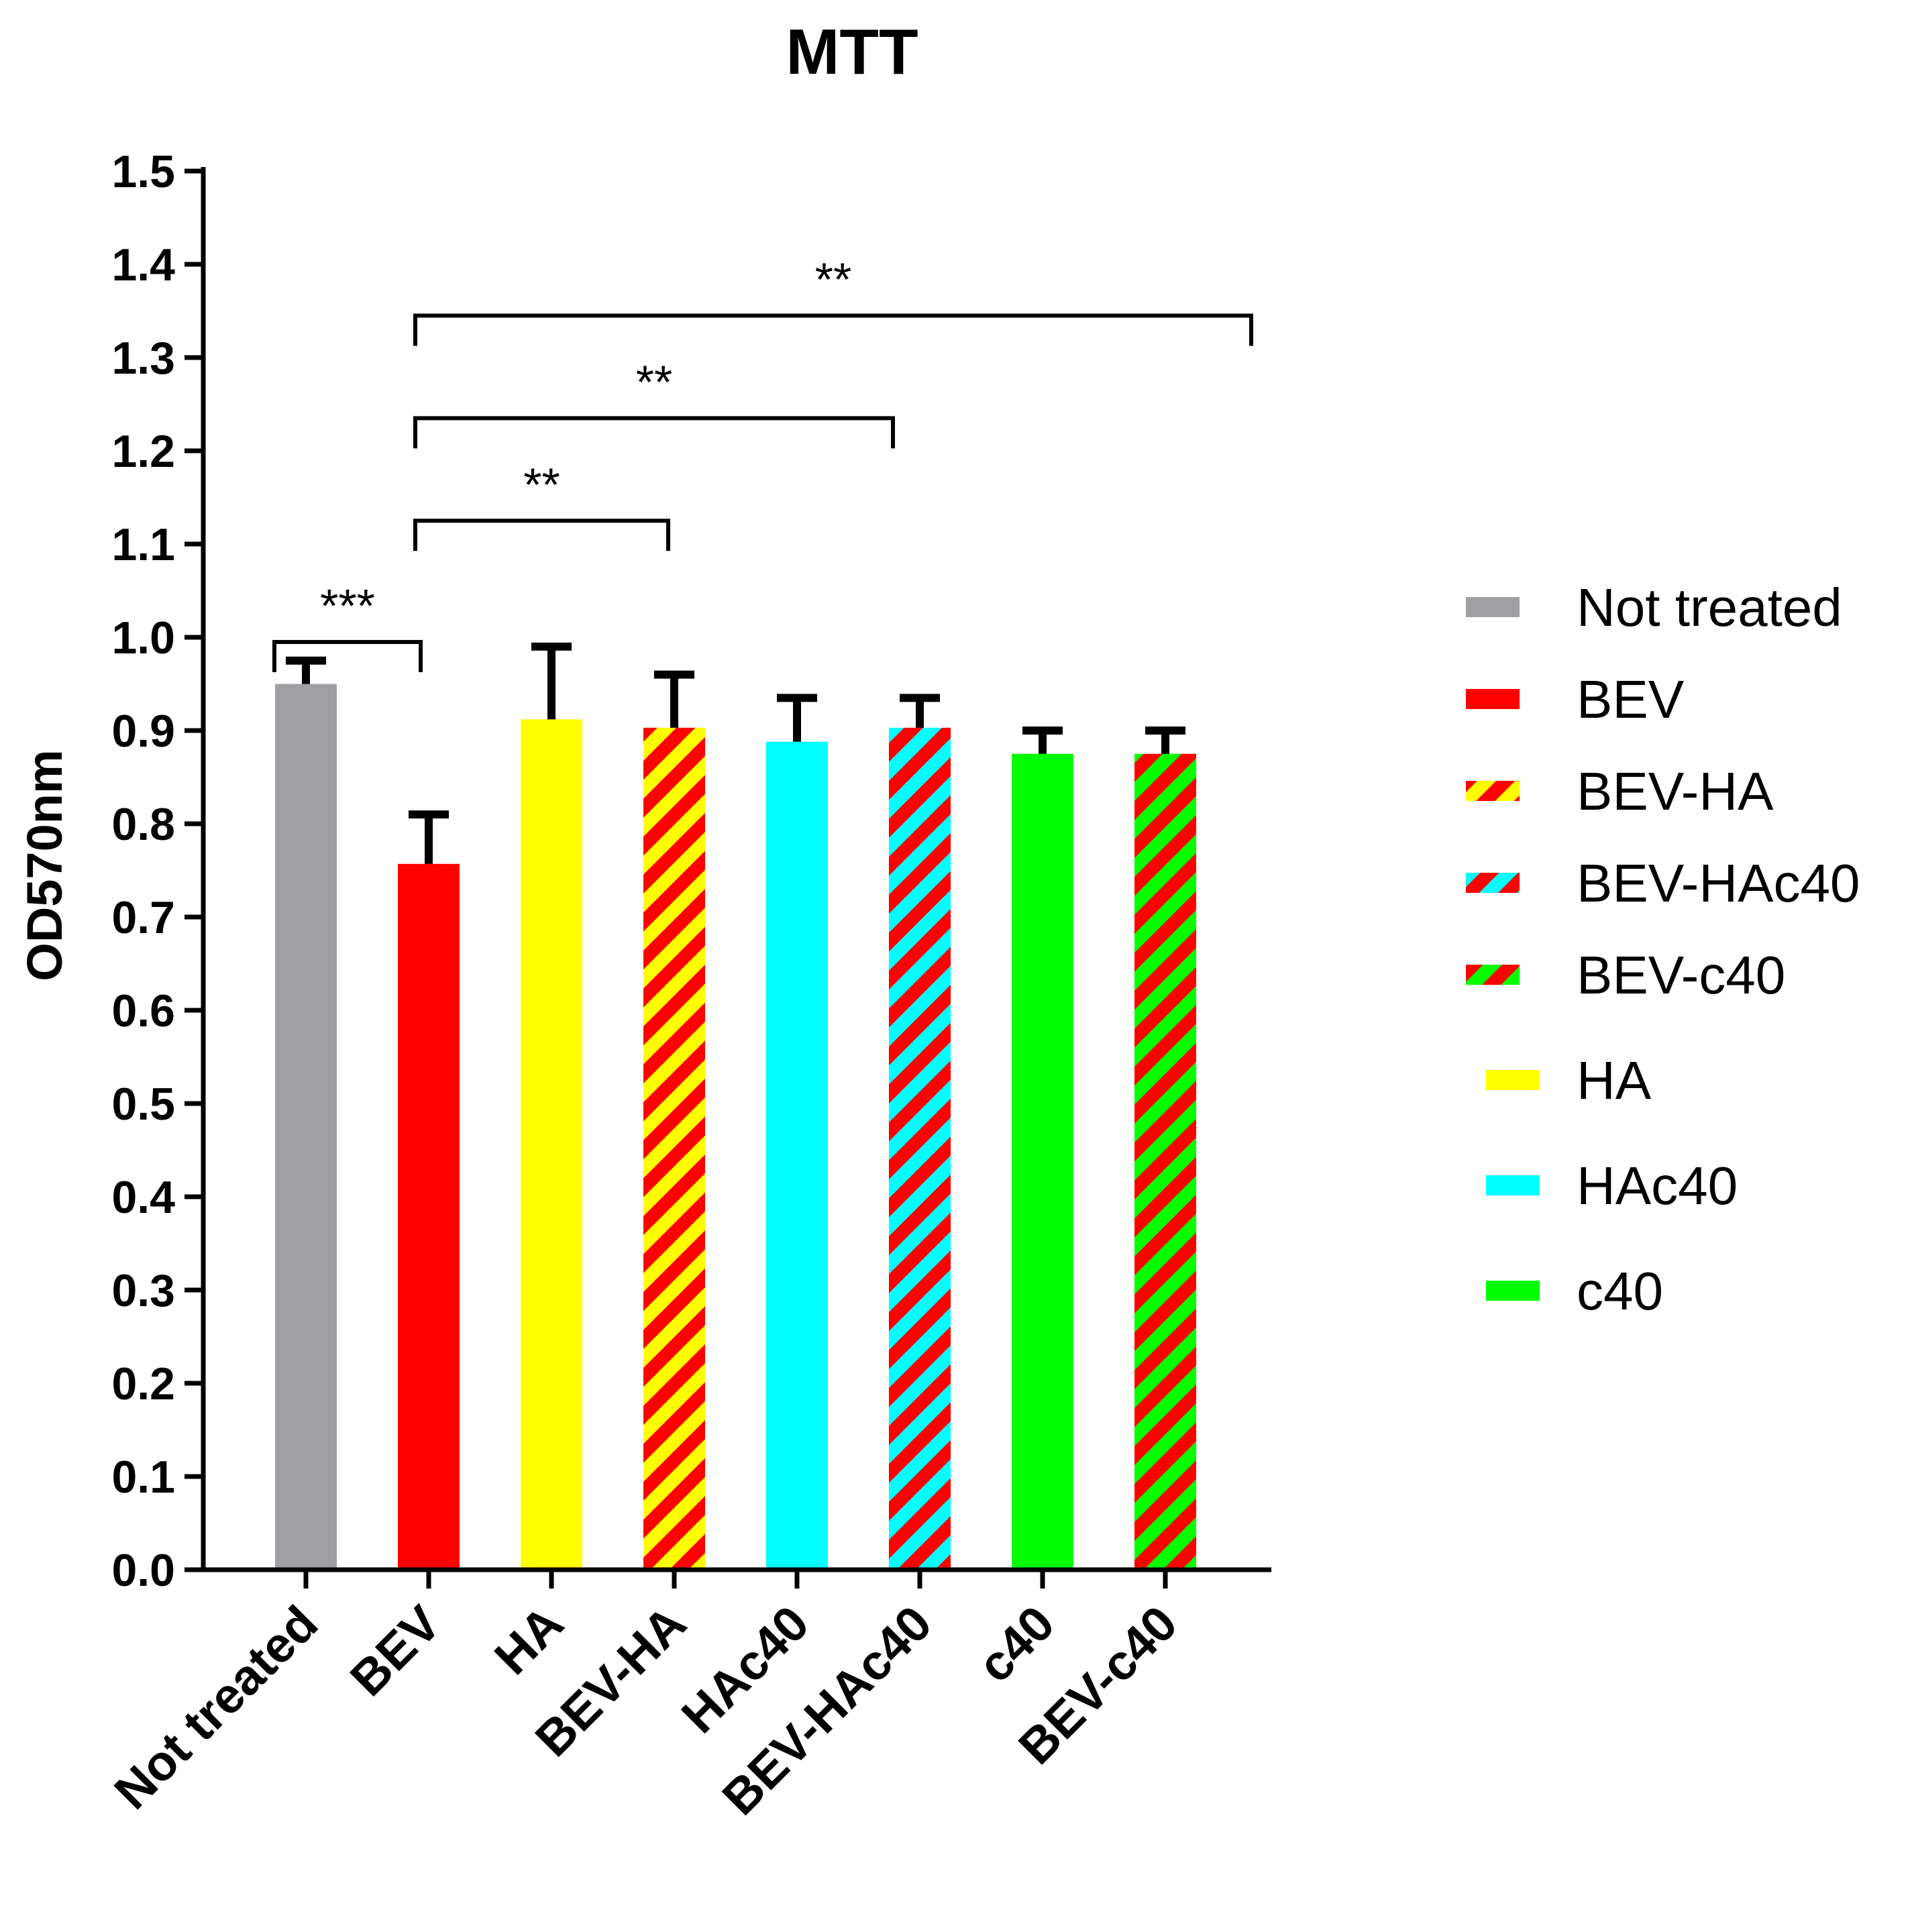  Describe the element at coordinates (1658, 1186) in the screenshot. I see `legend-label: HAc40` at that location.